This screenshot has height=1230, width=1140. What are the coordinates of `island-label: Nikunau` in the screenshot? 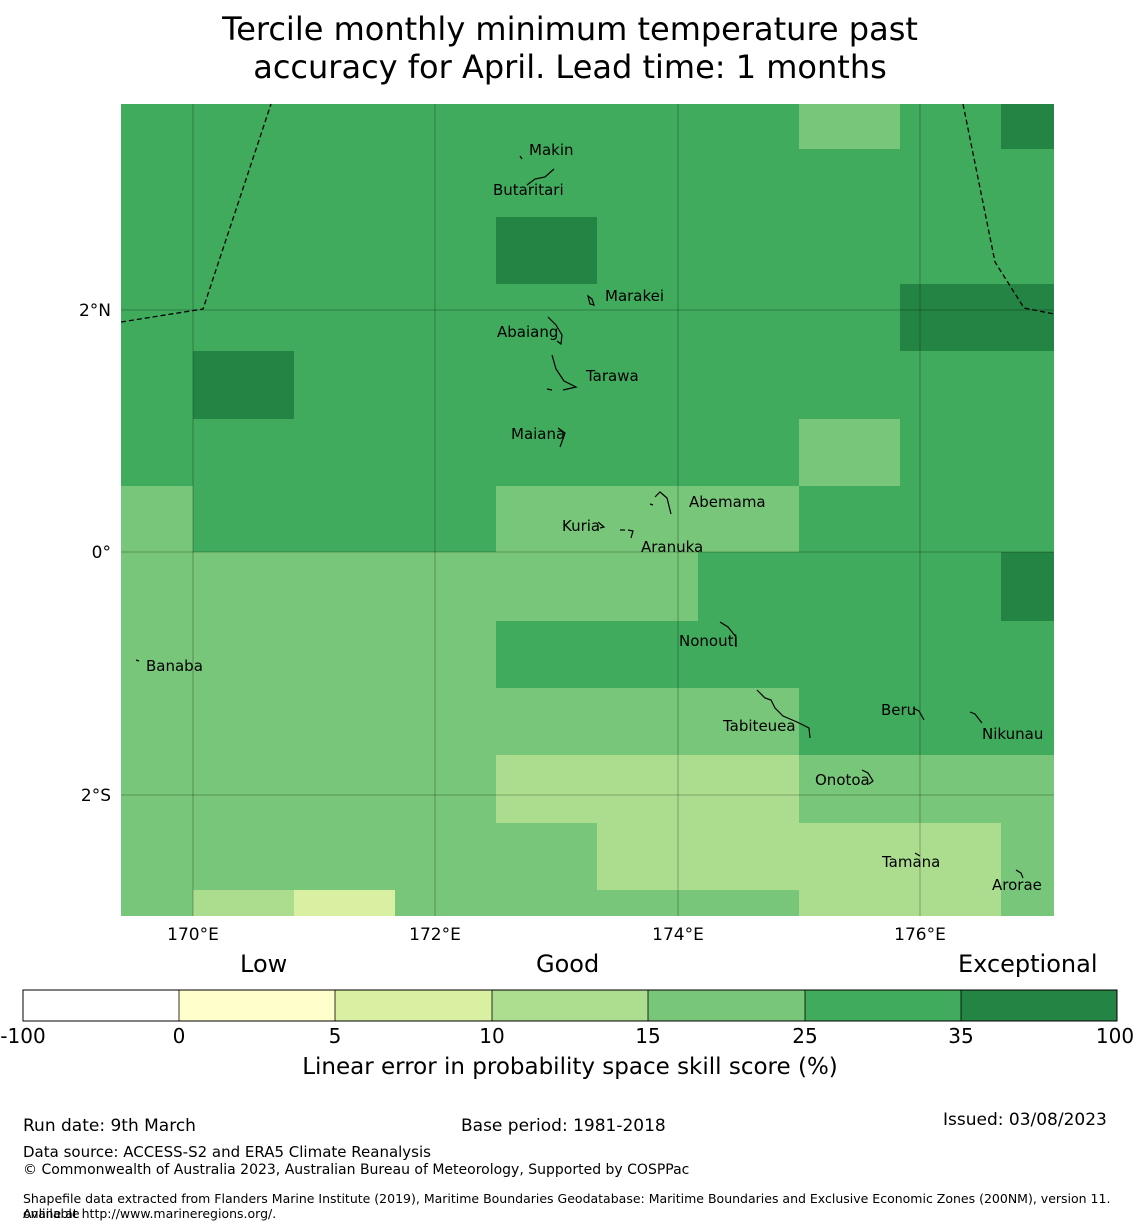 It's located at (1012, 734).